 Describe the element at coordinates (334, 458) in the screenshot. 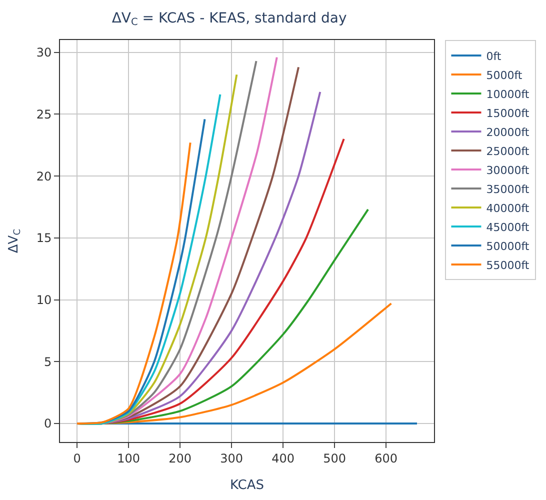

I see `x-tick-label: 500` at that location.